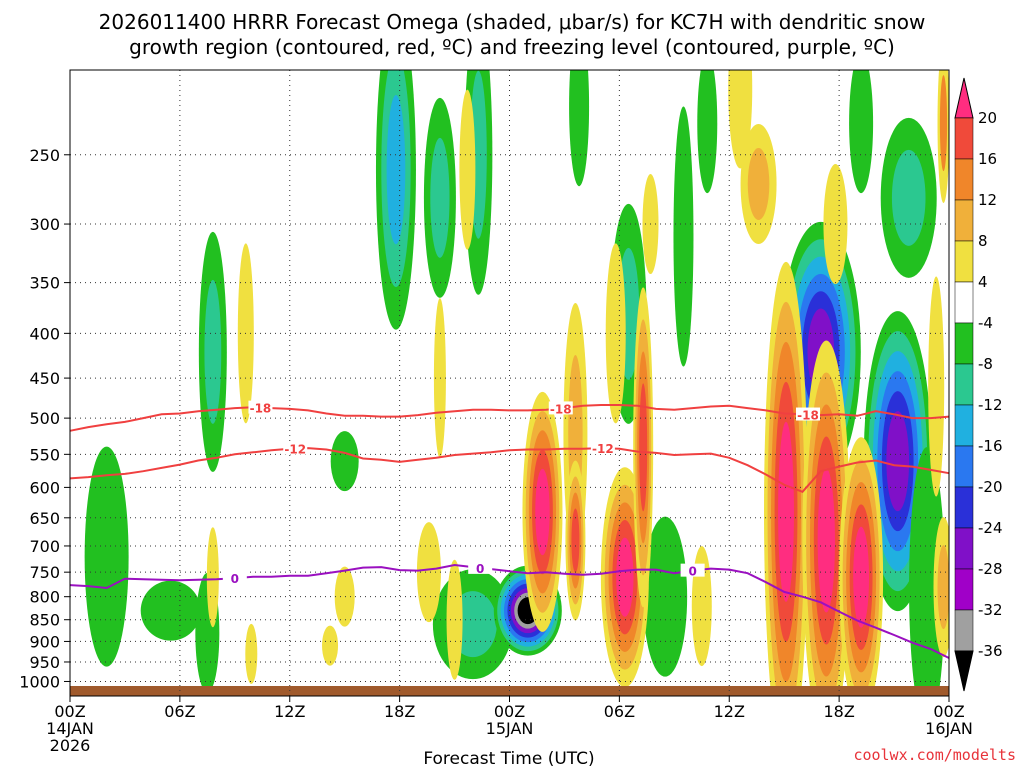 This screenshot has width=1024, height=768. What do you see at coordinates (44, 518) in the screenshot?
I see `y-tick-label: 650` at bounding box center [44, 518].